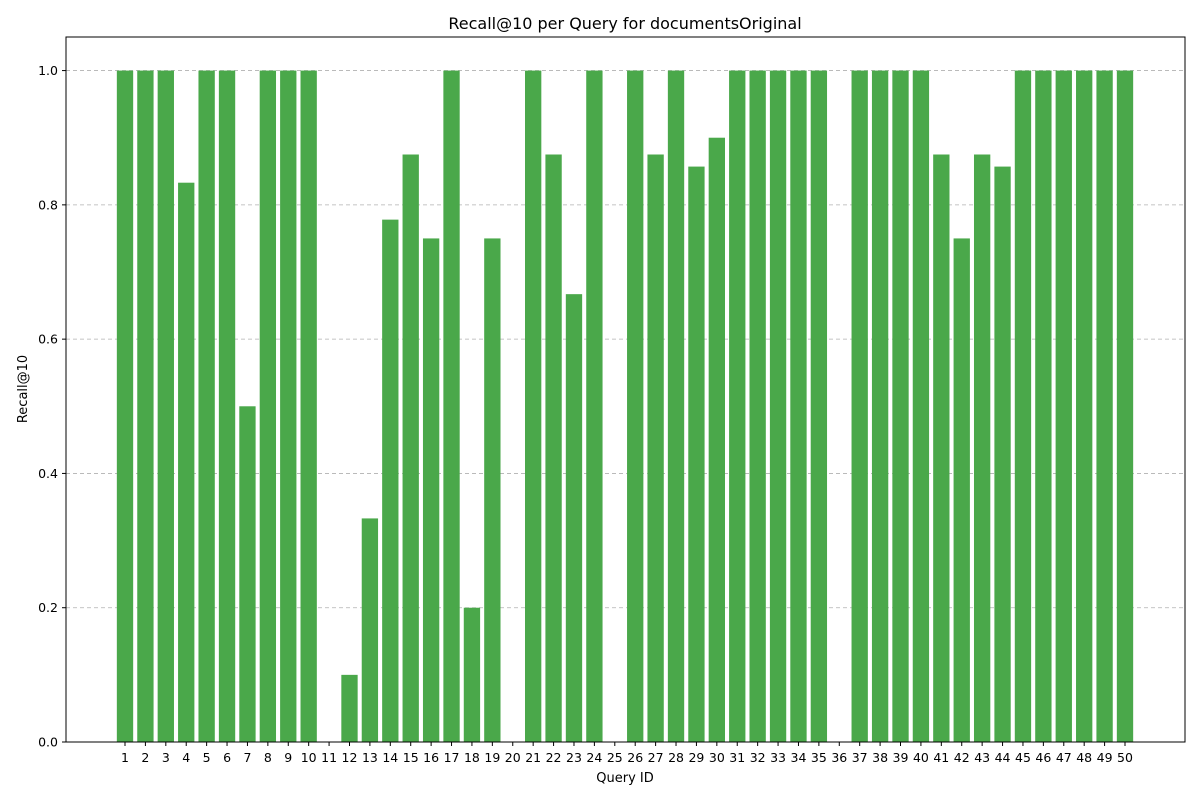  I want to click on x-tick-label: 48, so click(1084, 757).